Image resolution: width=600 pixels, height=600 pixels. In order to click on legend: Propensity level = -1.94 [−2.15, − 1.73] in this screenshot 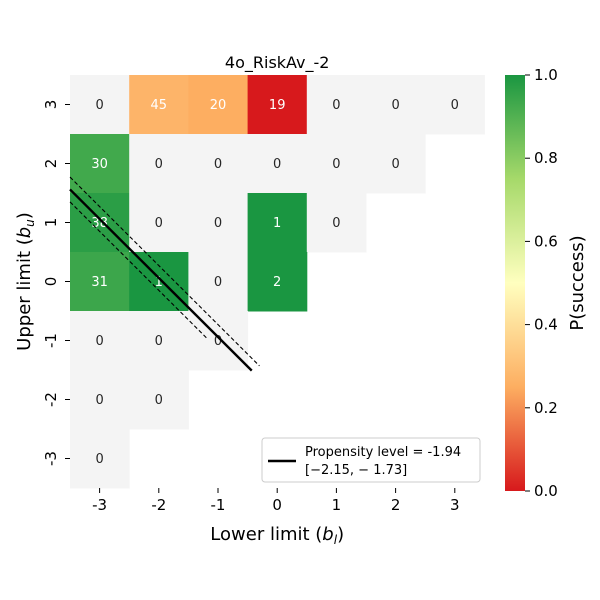, I will do `click(371, 460)`.